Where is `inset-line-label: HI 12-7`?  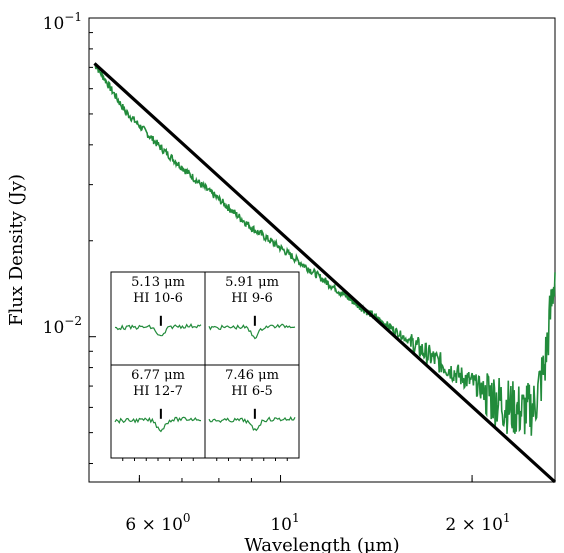 inset-line-label: HI 12-7 is located at coordinates (158, 391).